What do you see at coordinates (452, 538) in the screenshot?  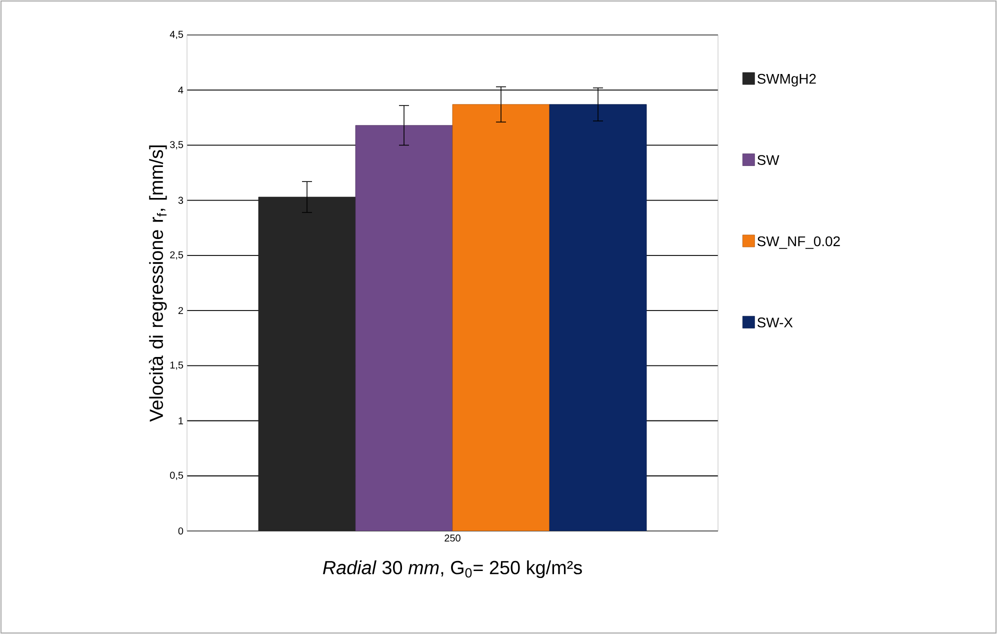 I see `x-tick-label: 250` at bounding box center [452, 538].